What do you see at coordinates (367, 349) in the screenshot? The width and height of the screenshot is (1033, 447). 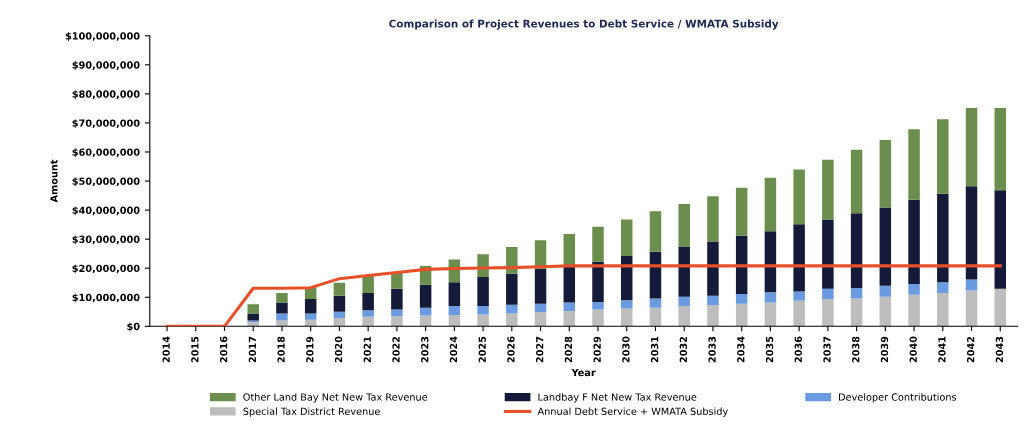 I see `x-tick-label: 2021` at bounding box center [367, 349].